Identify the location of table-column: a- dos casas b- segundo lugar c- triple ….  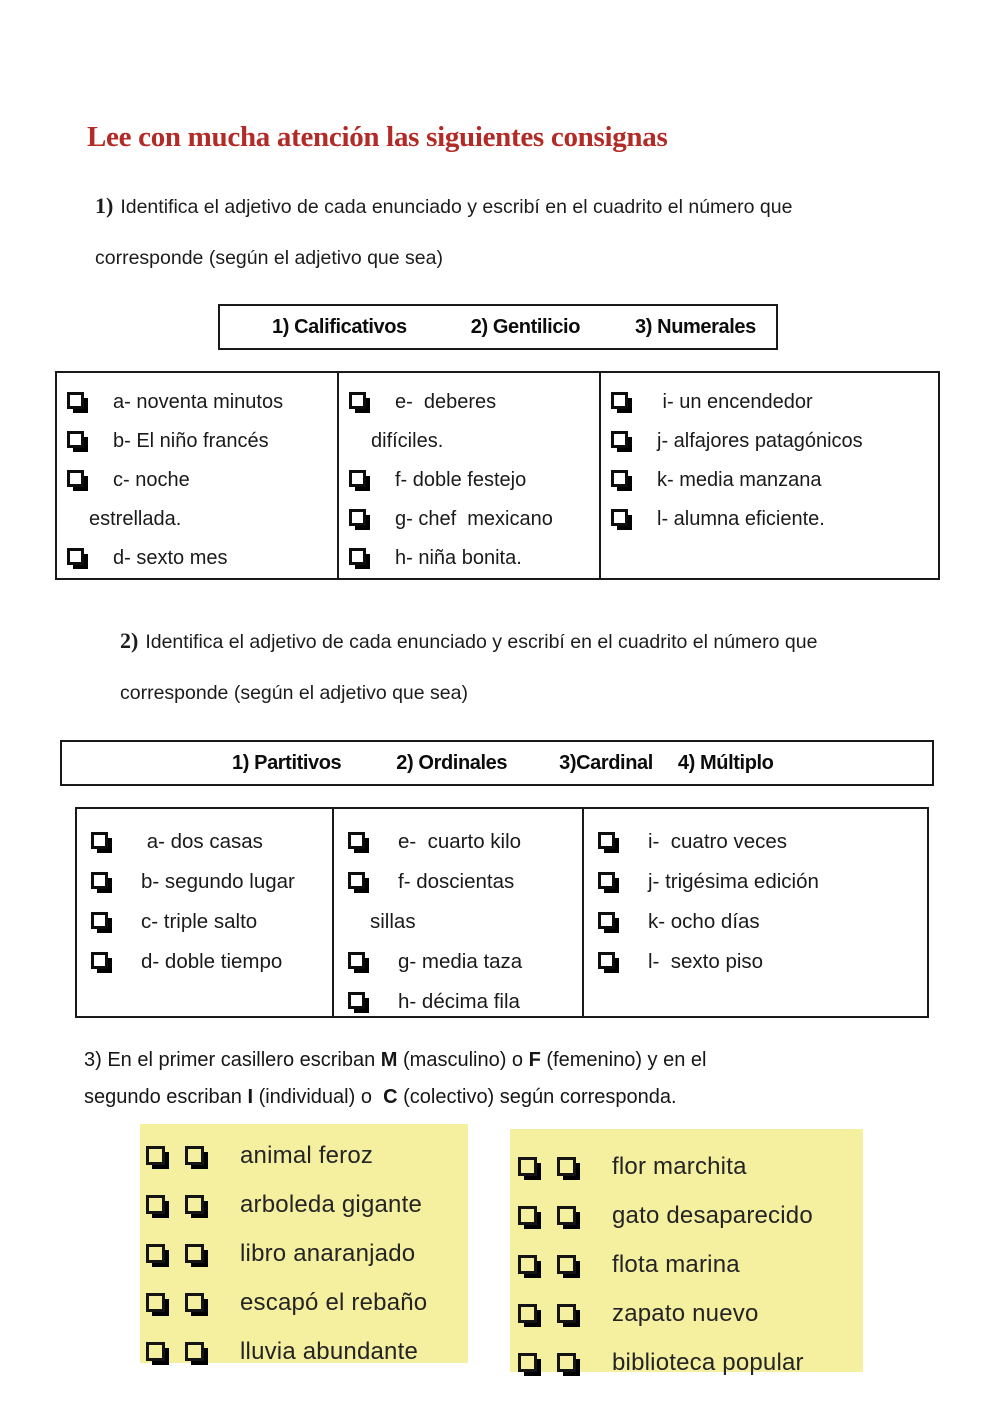
(204, 912).